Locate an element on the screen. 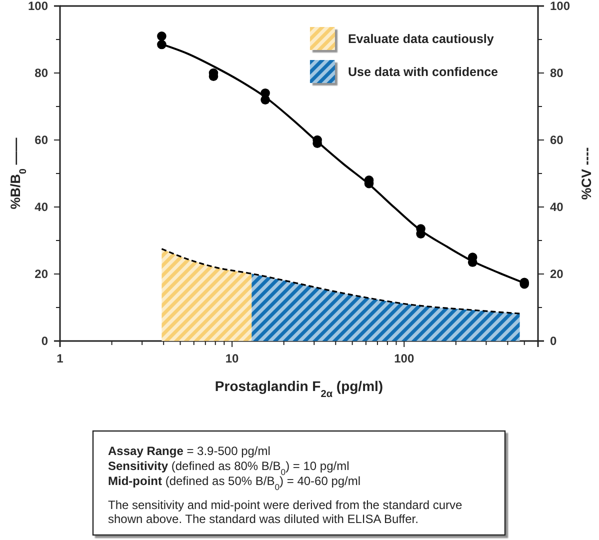 This screenshot has width=599, height=540. y-tick-label: 20 is located at coordinates (41, 273).